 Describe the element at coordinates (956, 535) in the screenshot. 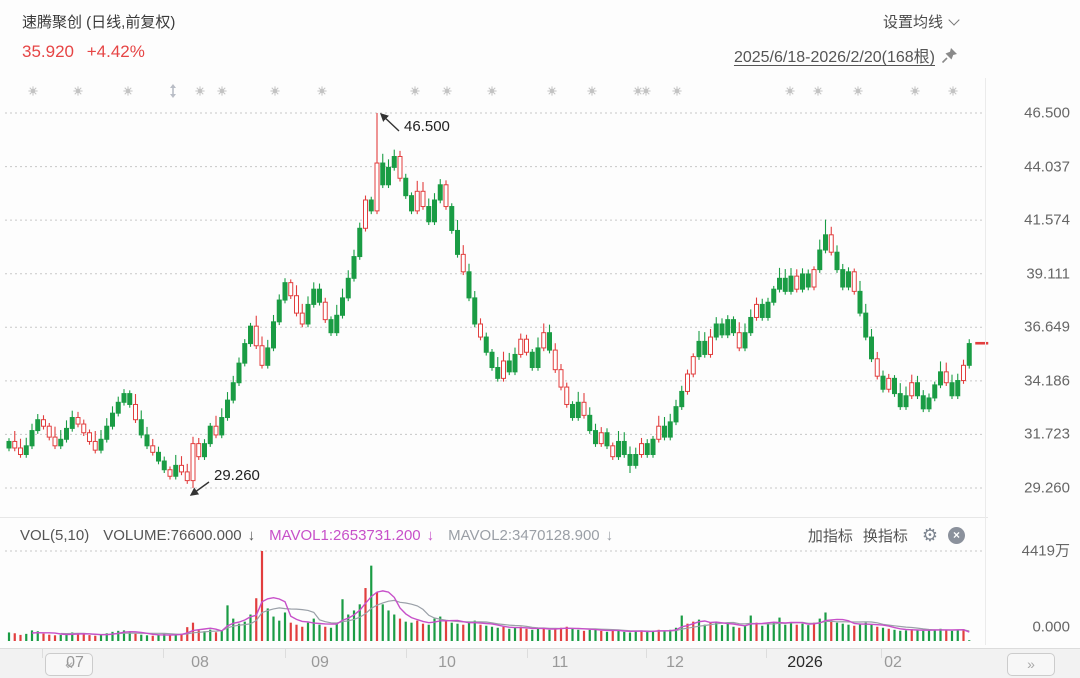

I see `close-indicator-icon: ×` at that location.